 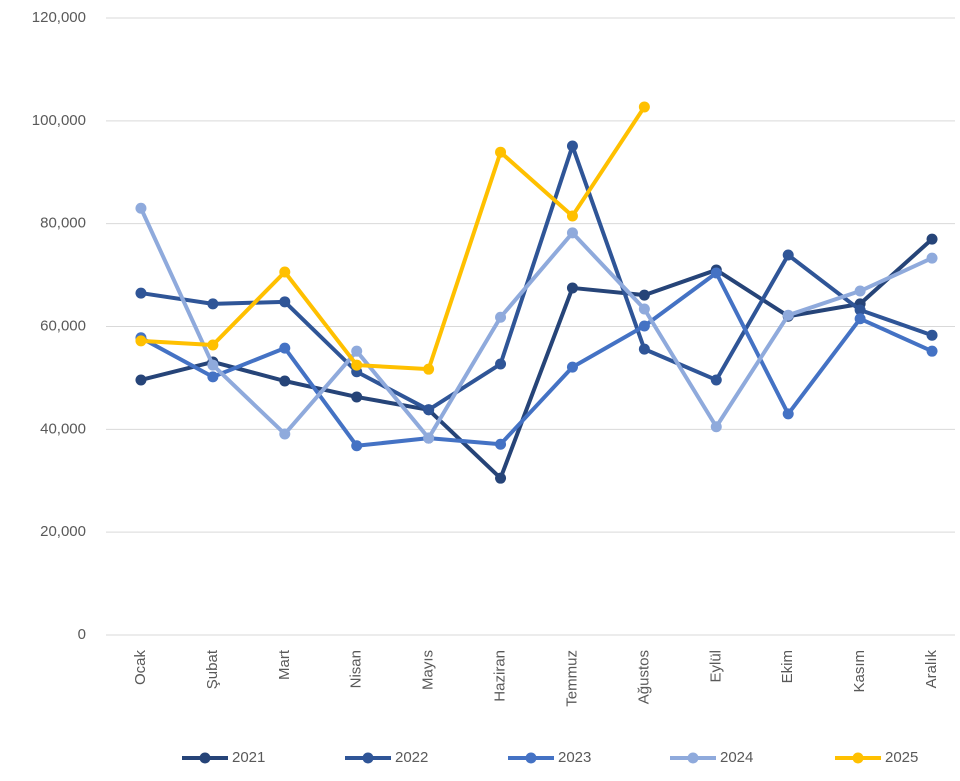 I want to click on x-tick-label: Şubat, so click(x=212, y=669).